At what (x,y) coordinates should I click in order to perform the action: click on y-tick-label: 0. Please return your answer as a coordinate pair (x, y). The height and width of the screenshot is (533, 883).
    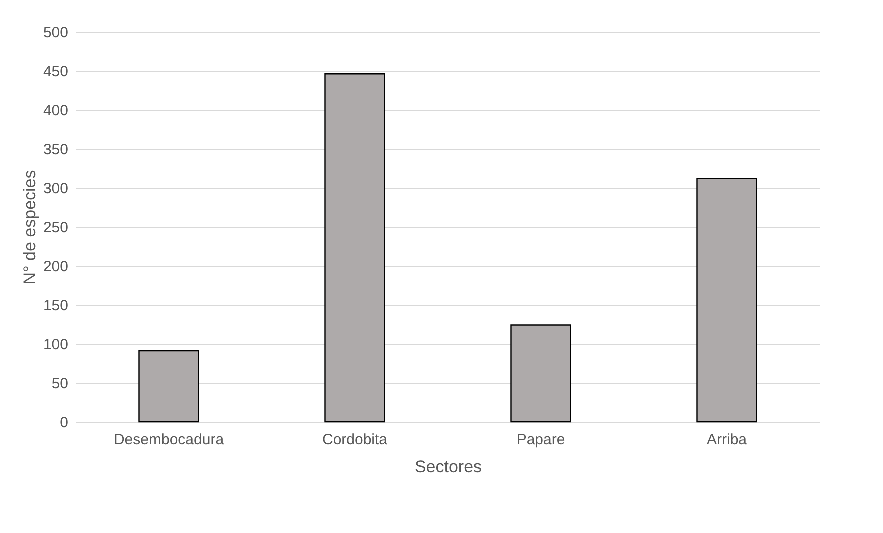
    Looking at the image, I should click on (64, 423).